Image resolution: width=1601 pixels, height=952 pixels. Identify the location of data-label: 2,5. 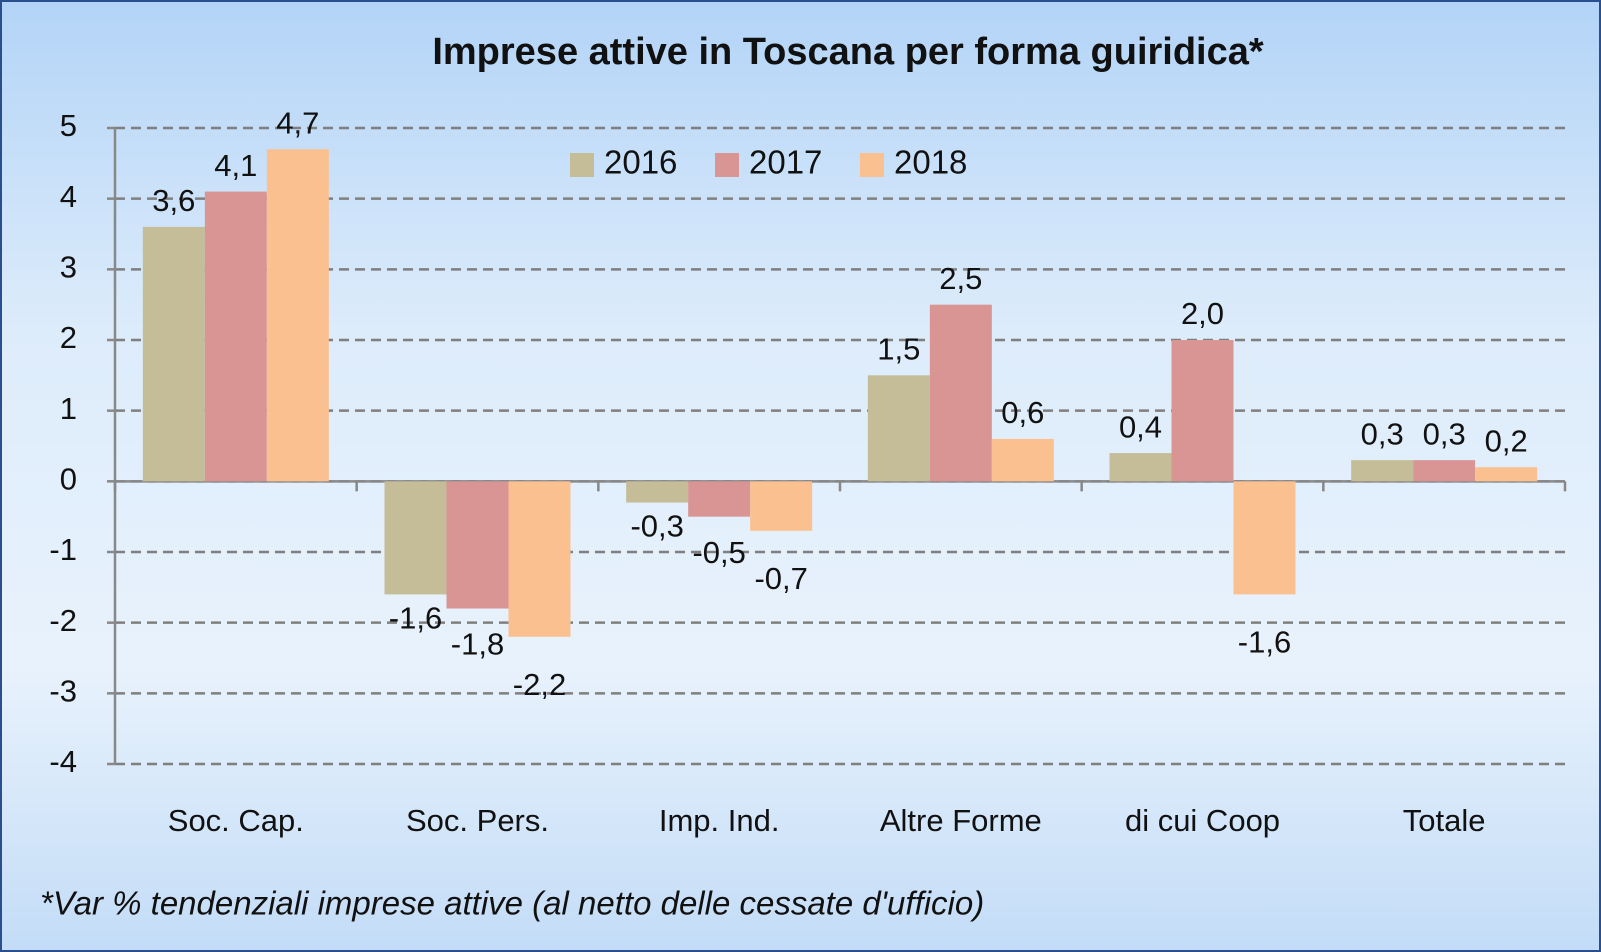
(960, 278).